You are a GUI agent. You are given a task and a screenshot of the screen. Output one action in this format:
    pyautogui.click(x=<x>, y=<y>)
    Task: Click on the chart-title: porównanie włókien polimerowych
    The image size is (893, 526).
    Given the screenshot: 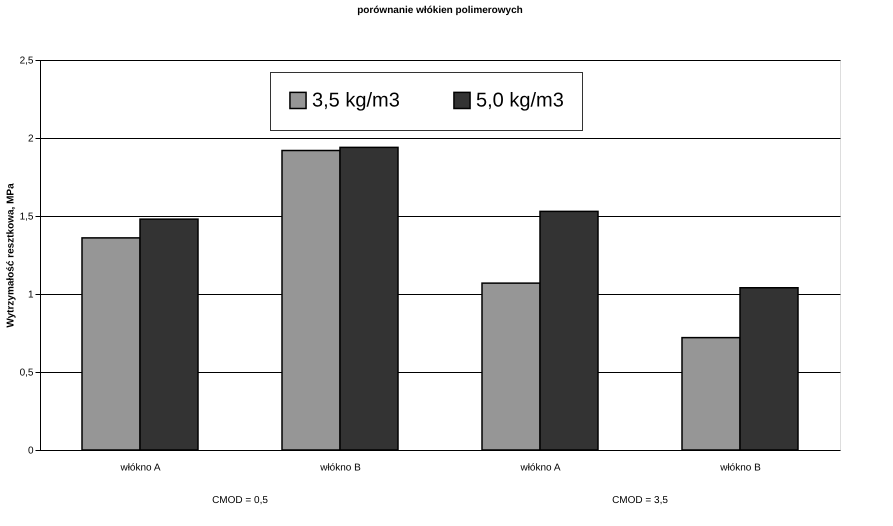 What is the action you would take?
    pyautogui.click(x=440, y=10)
    